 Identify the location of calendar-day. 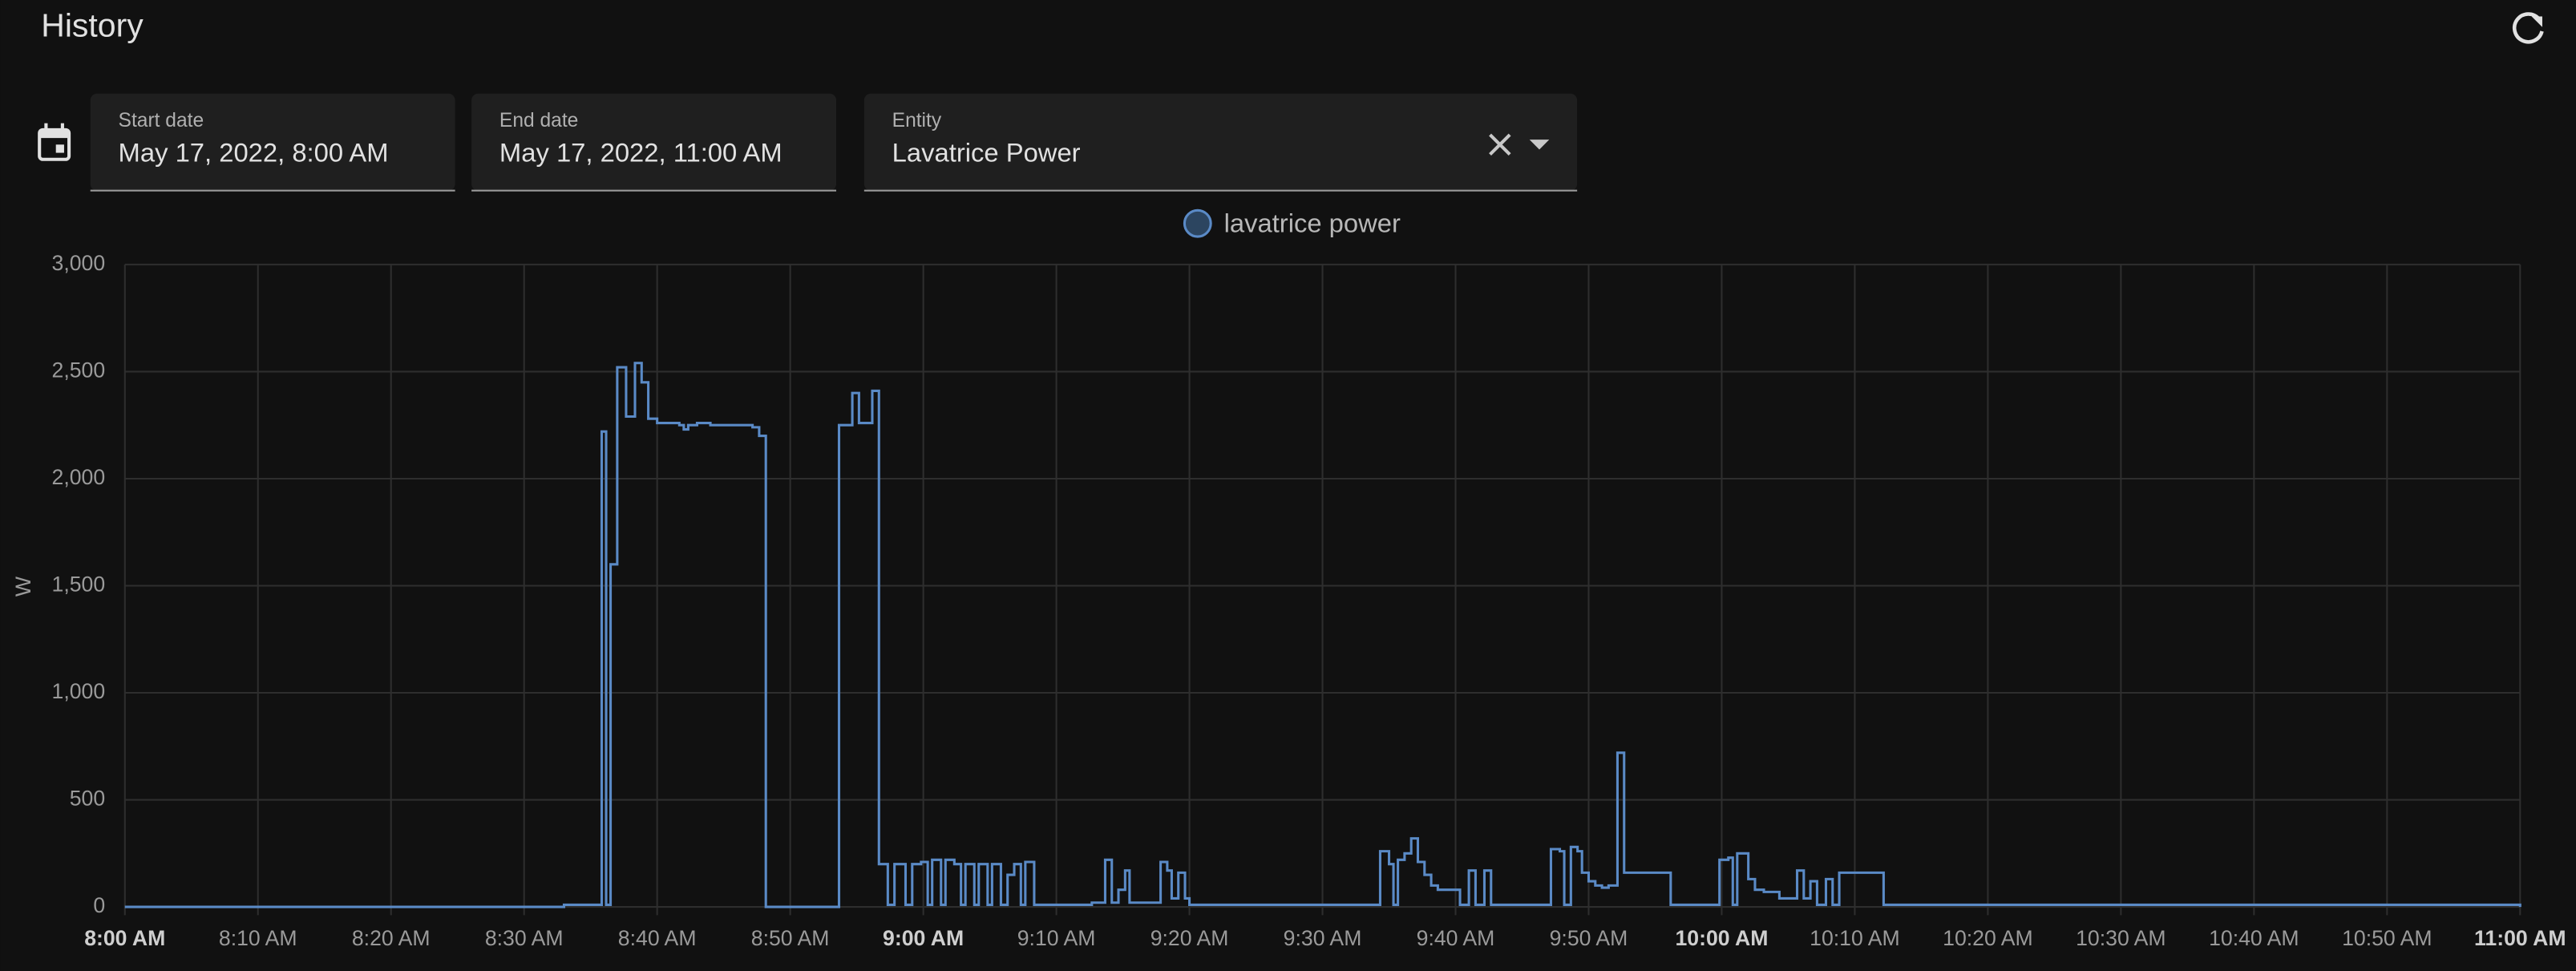
(59, 148).